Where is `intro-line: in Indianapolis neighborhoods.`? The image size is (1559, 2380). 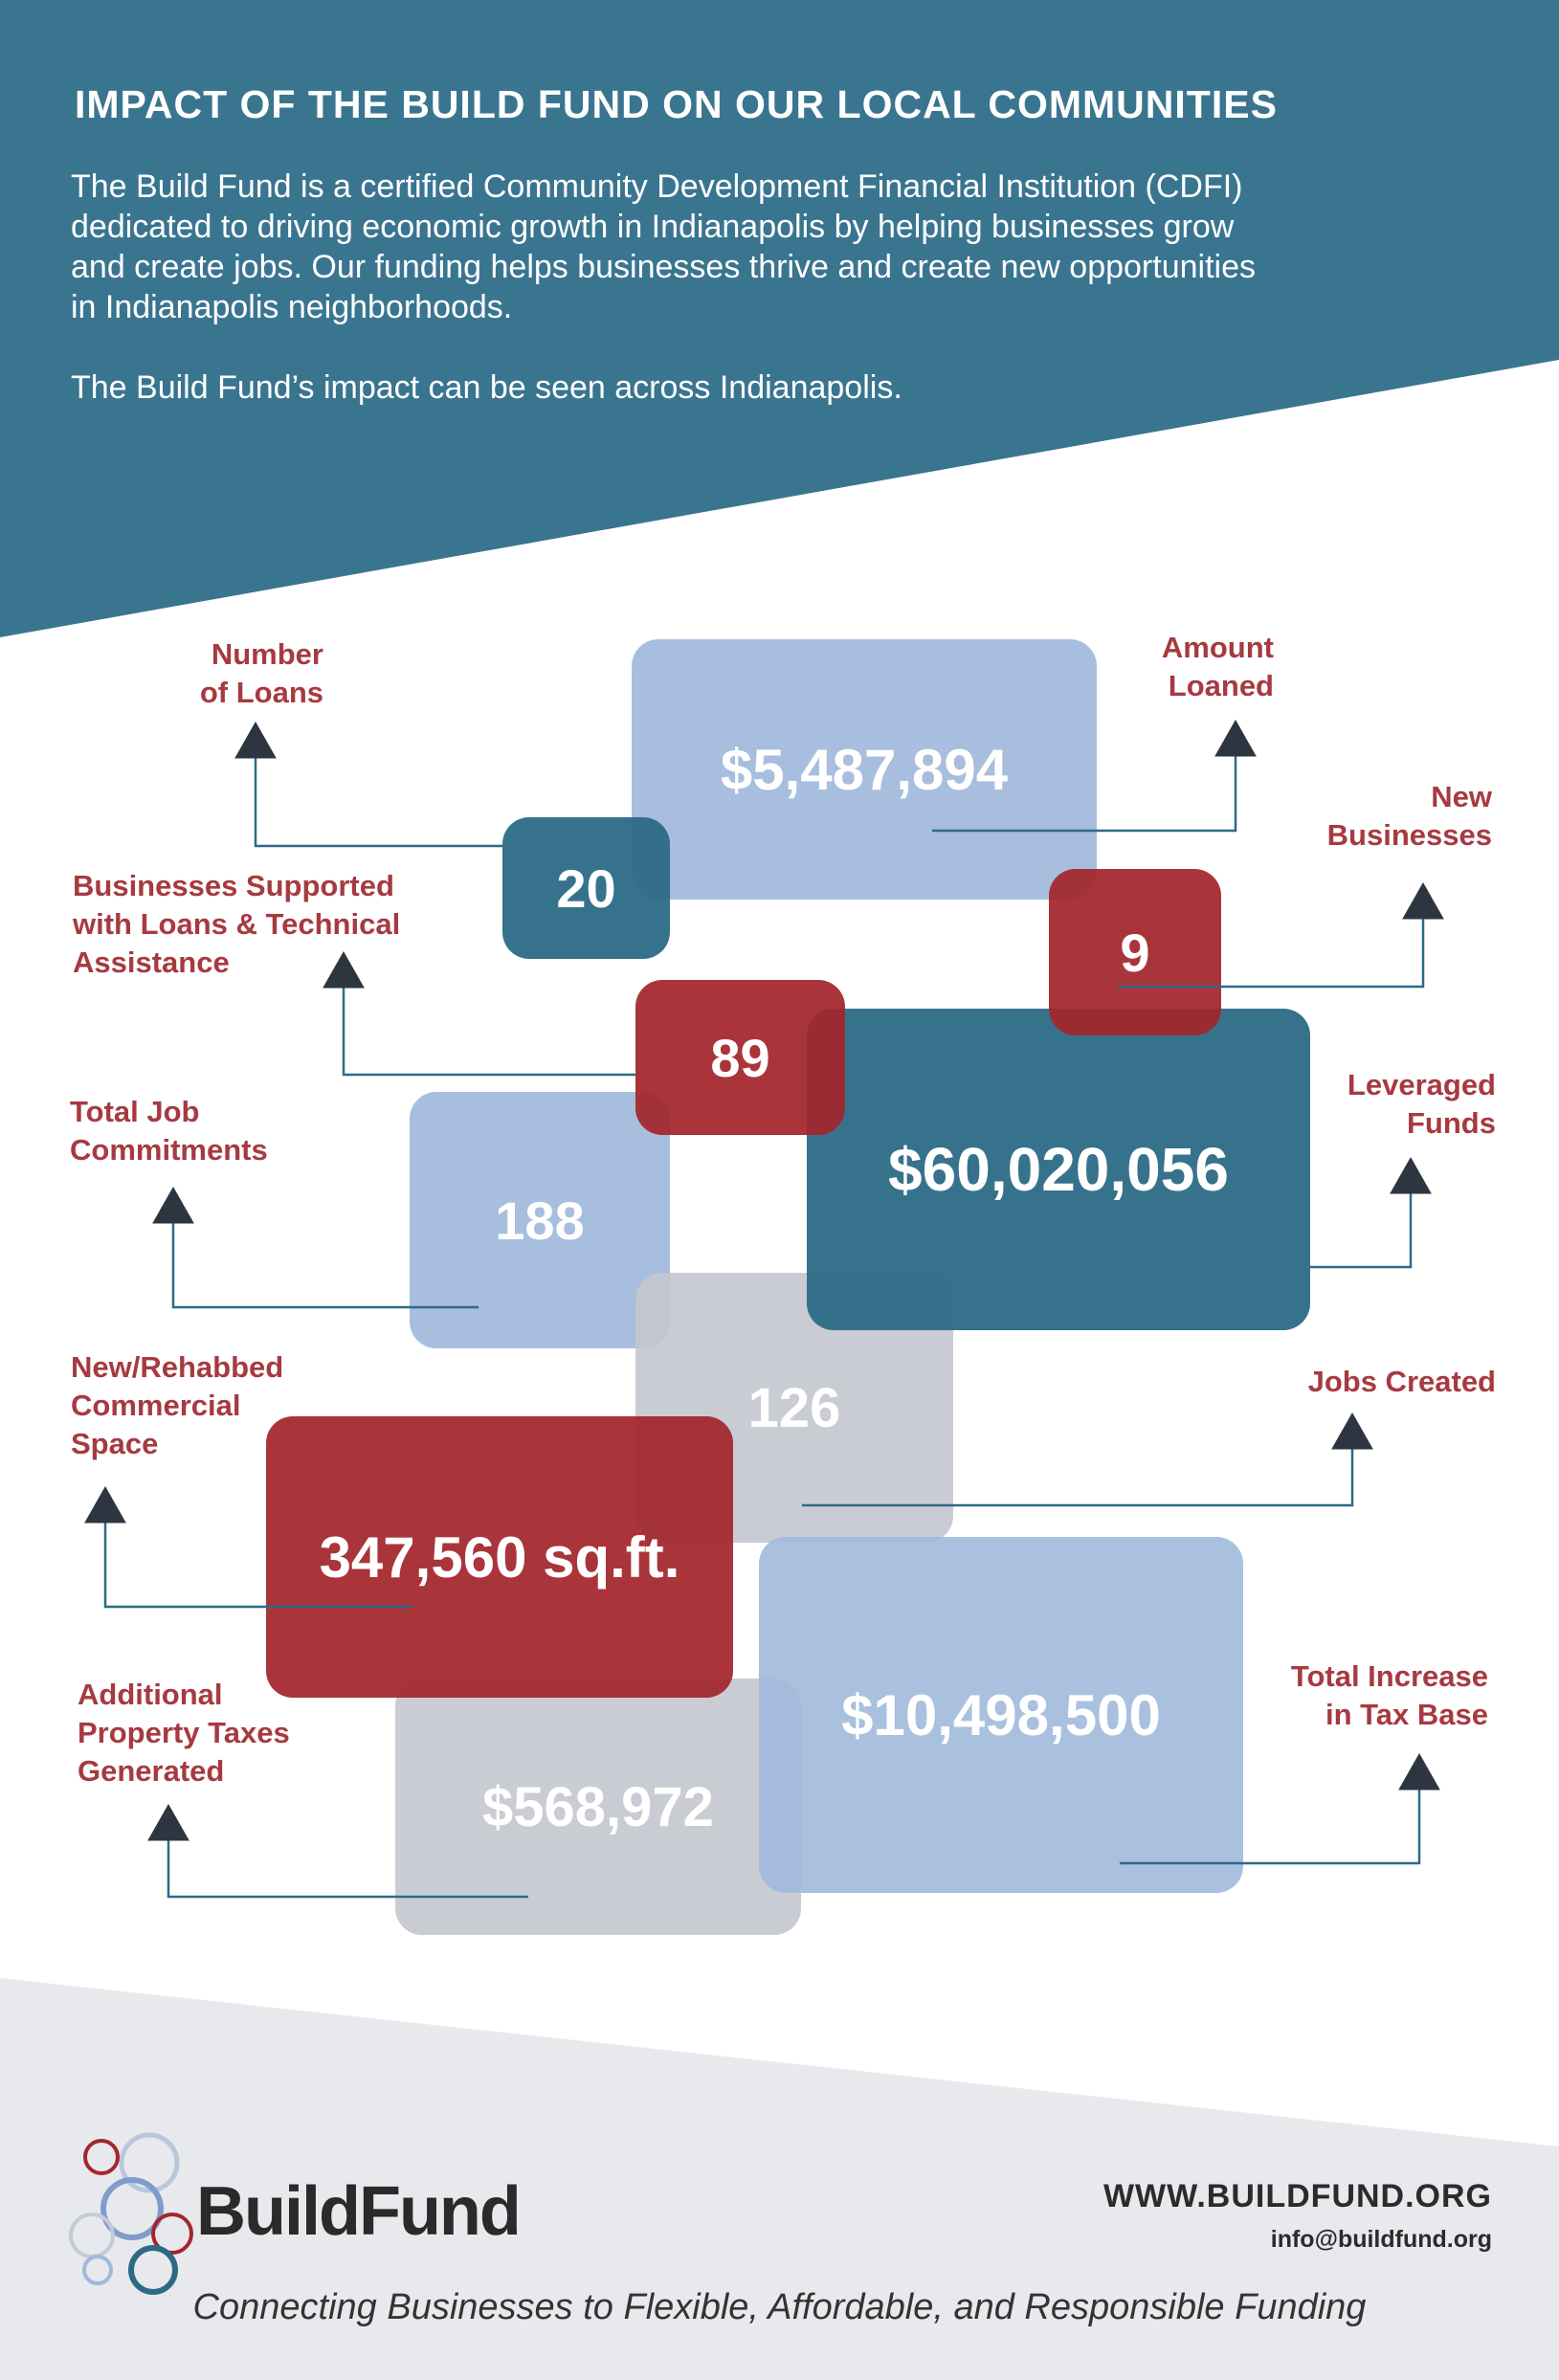 intro-line: in Indianapolis neighborhoods. is located at coordinates (292, 307).